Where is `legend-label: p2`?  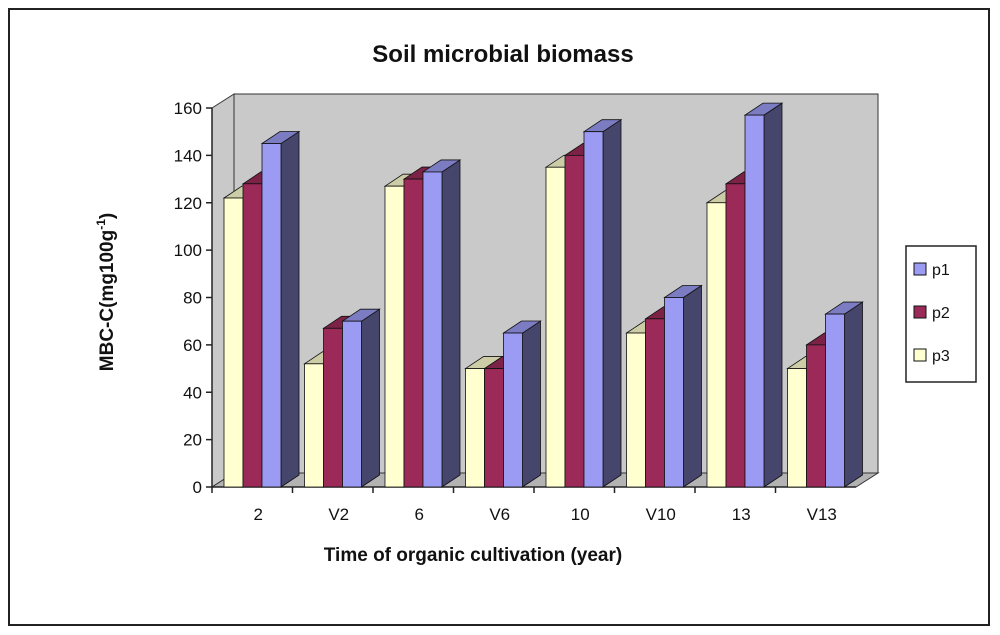
legend-label: p2 is located at coordinates (941, 313).